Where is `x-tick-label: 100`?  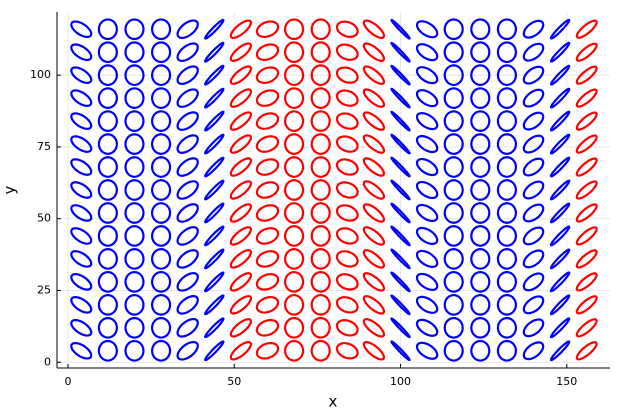
x-tick-label: 100 is located at coordinates (400, 381).